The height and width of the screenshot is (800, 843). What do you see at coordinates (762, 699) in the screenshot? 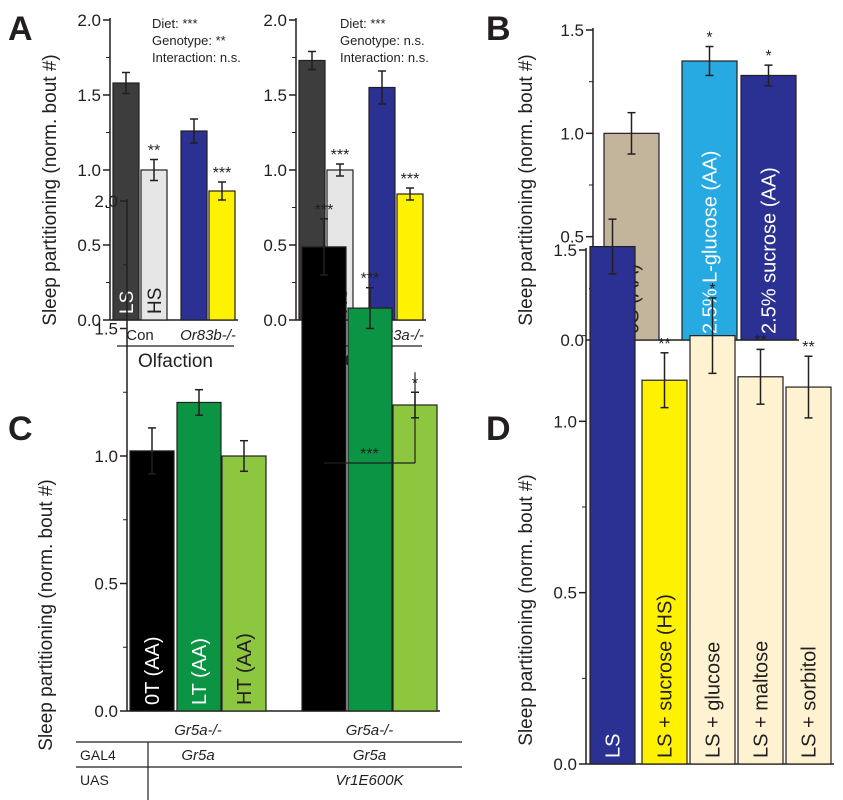
I see `bar-label: LS + maltose` at bounding box center [762, 699].